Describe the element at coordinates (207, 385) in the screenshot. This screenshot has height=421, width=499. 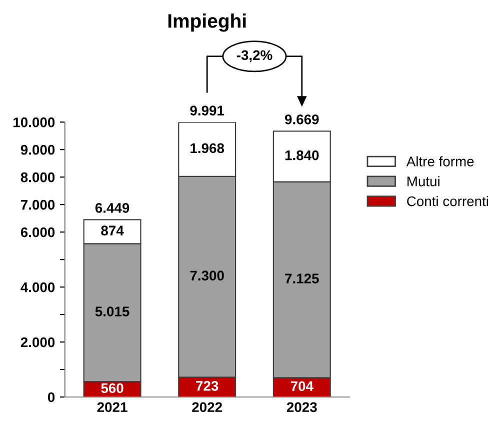
I see `data-label: 723` at that location.